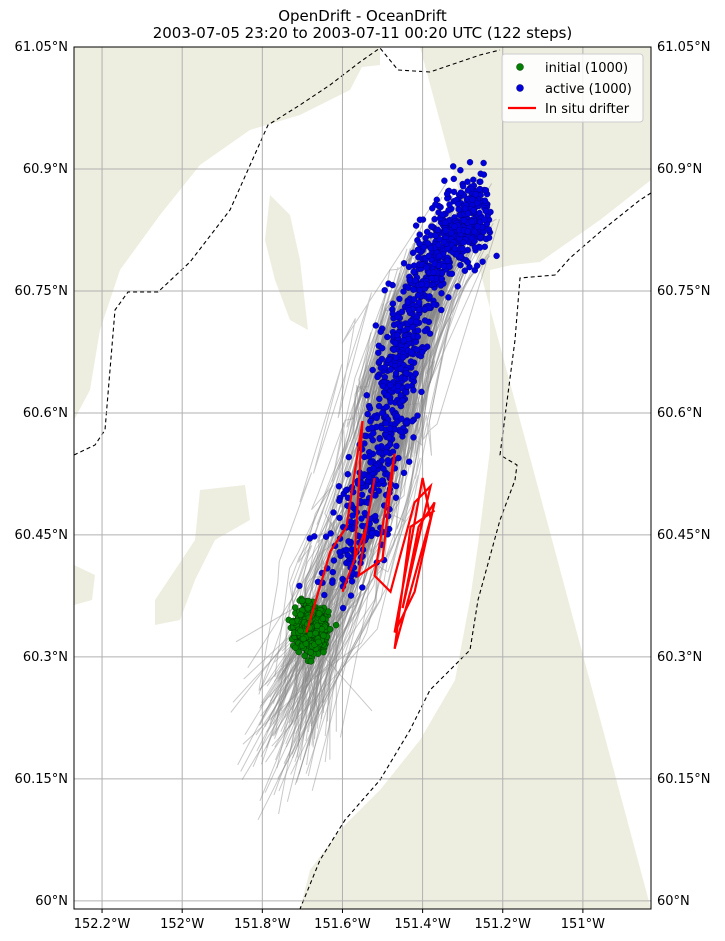 This screenshot has width=725, height=941. What do you see at coordinates (679, 413) in the screenshot?
I see `y-tick-label-right: 60.6°N` at bounding box center [679, 413].